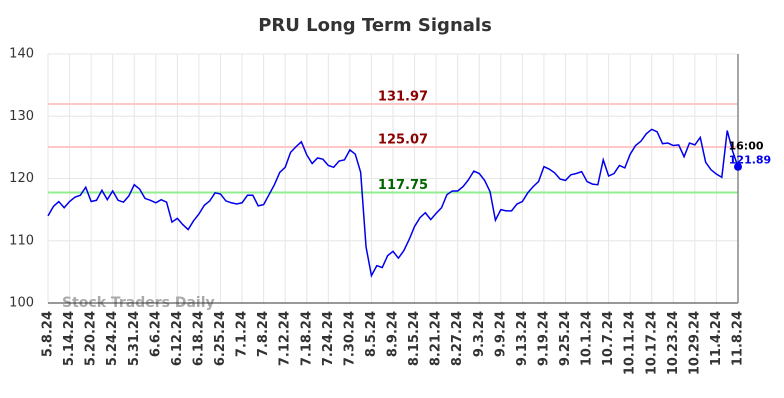 This screenshot has width=784, height=398. I want to click on x-tick-label: 7.1.24, so click(242, 334).